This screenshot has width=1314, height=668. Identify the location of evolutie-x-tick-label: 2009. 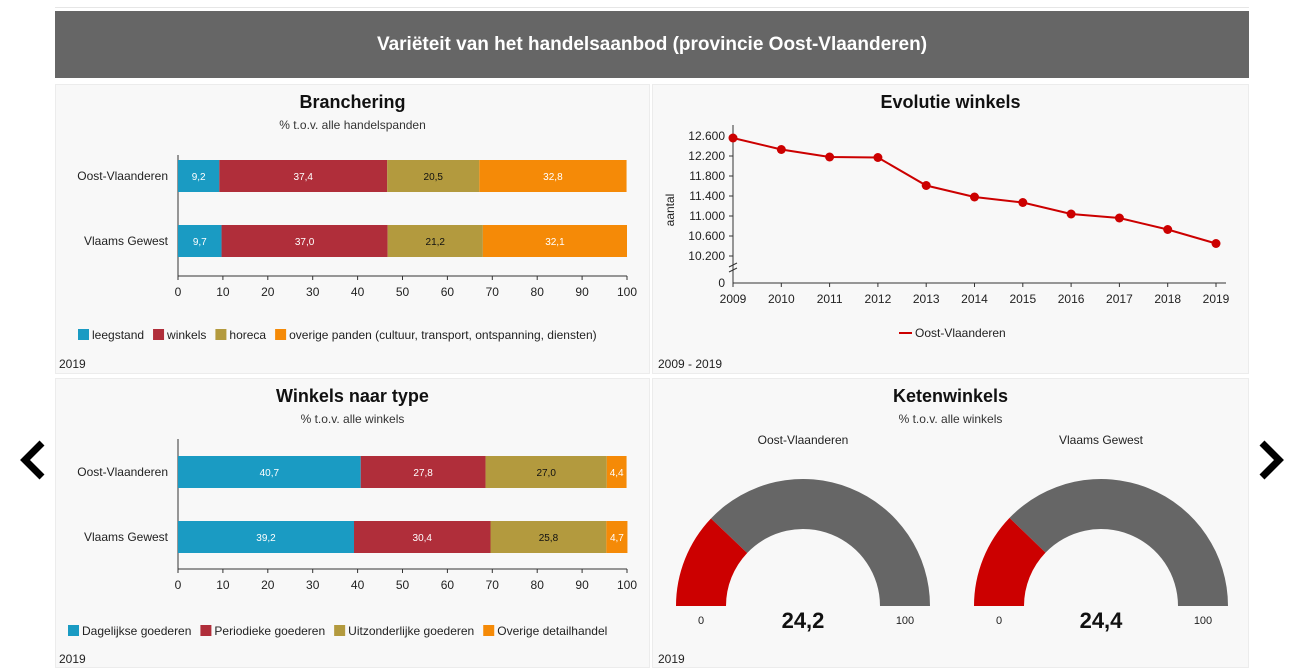
(733, 299).